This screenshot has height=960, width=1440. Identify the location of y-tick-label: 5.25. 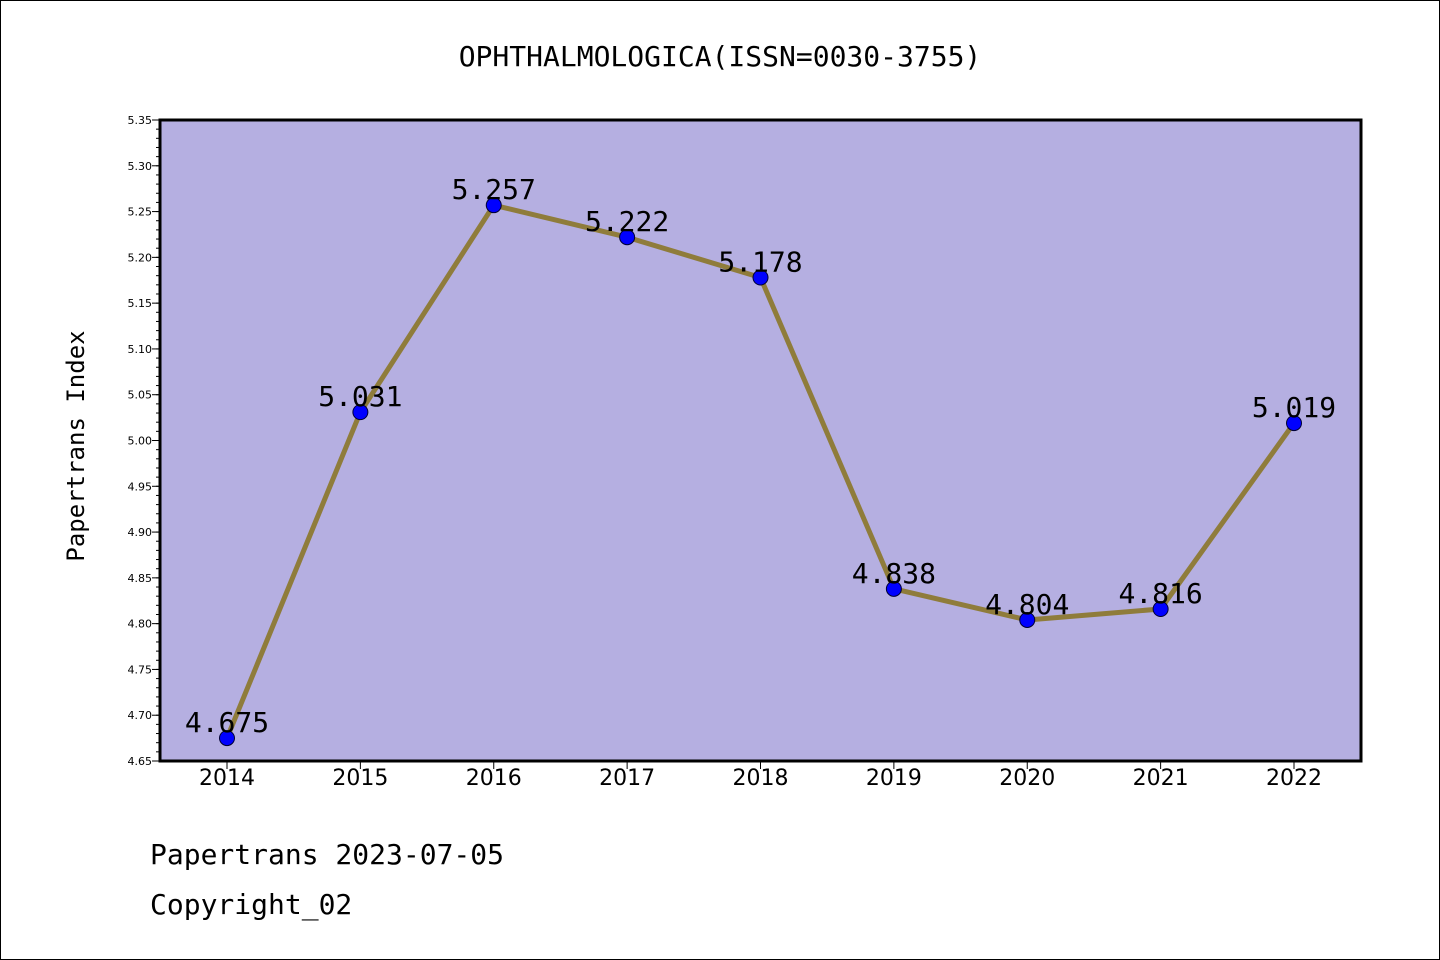
(140, 212).